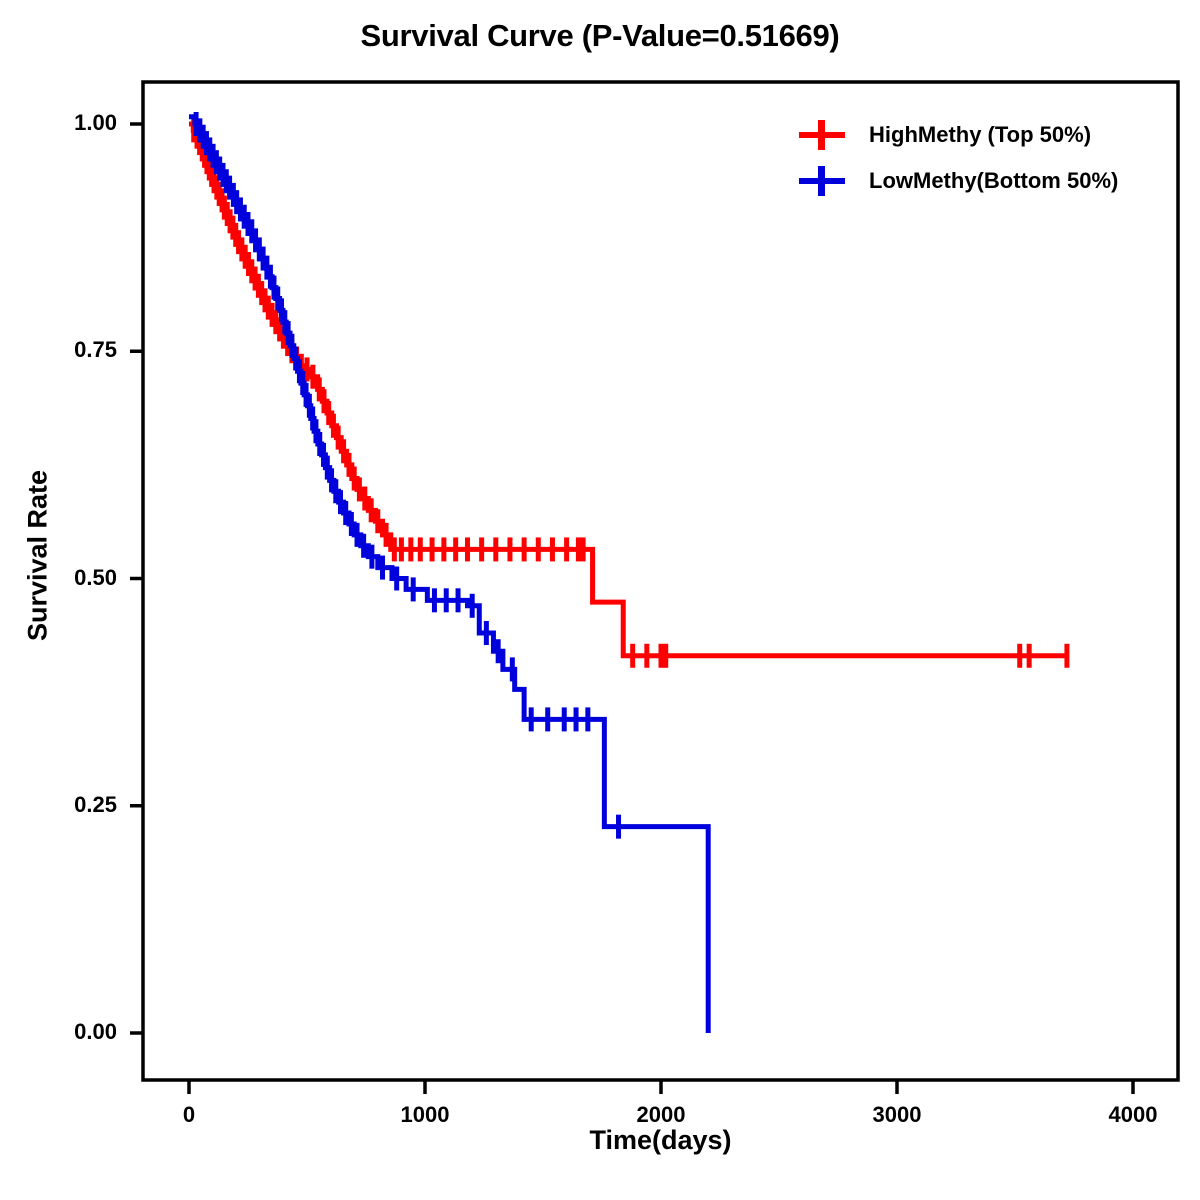  What do you see at coordinates (897, 1114) in the screenshot?
I see `x-tick-label: 3000` at bounding box center [897, 1114].